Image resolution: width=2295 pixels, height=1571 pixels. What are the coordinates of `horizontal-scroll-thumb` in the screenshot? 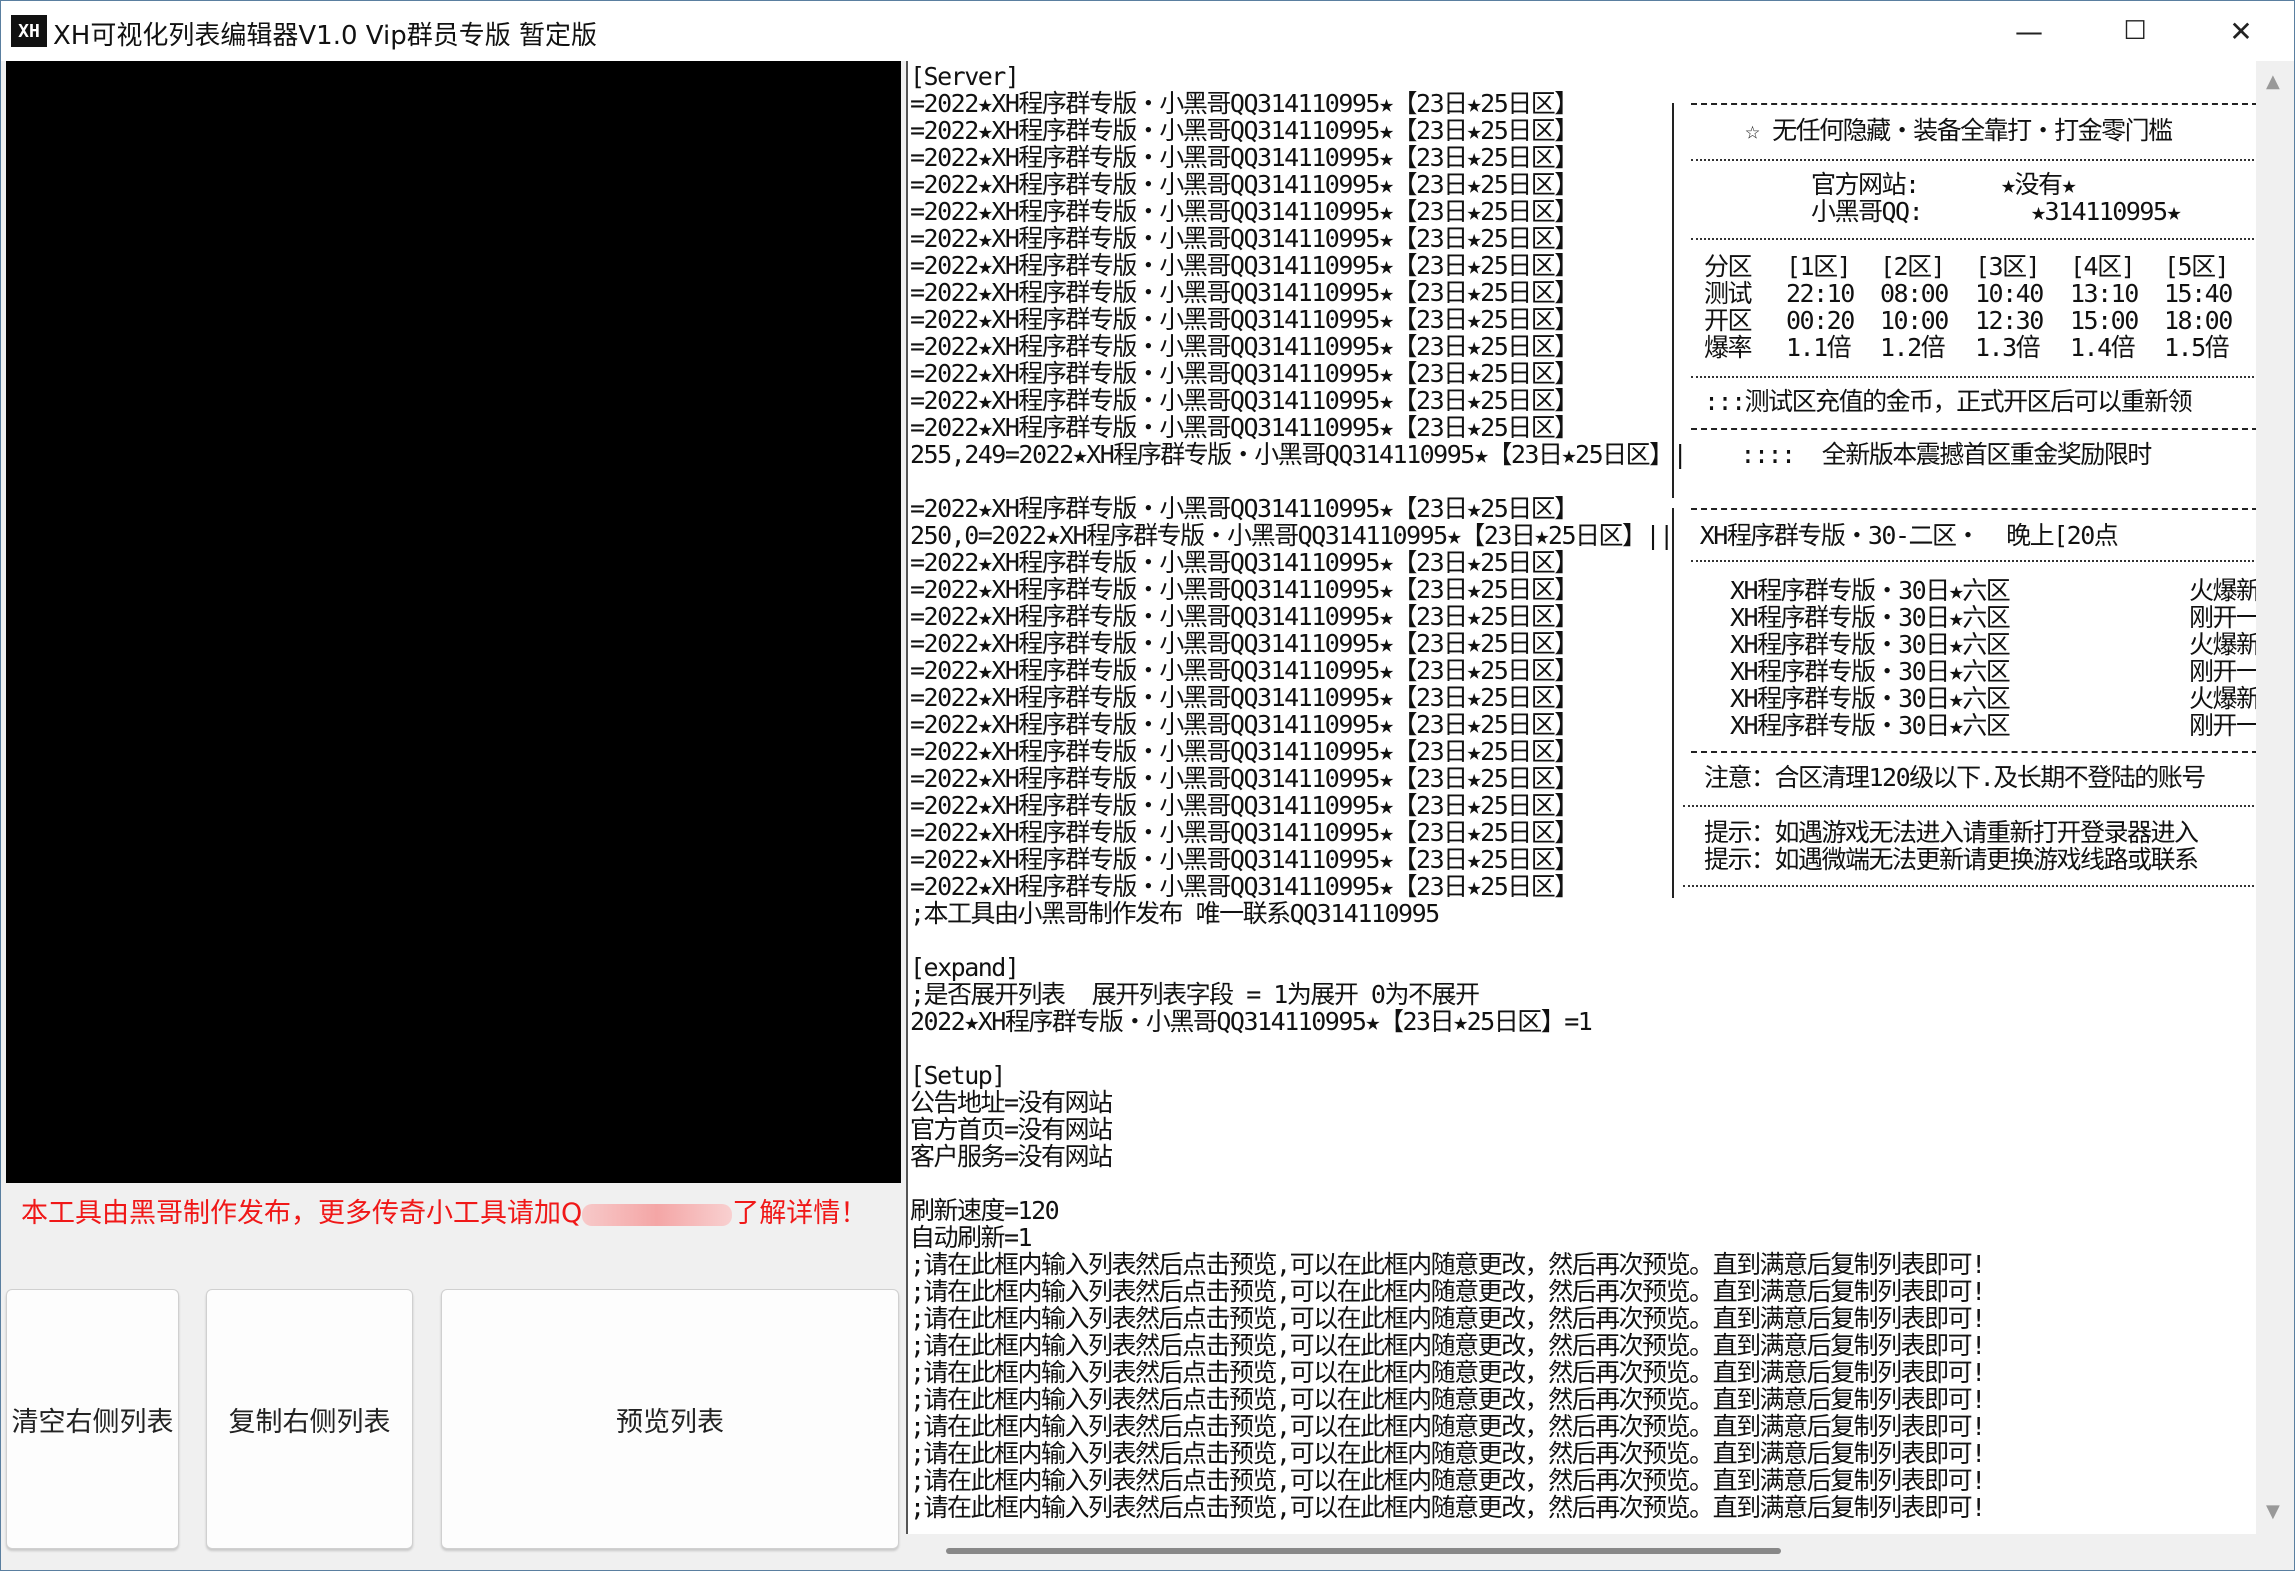 It's located at (1363, 1551).